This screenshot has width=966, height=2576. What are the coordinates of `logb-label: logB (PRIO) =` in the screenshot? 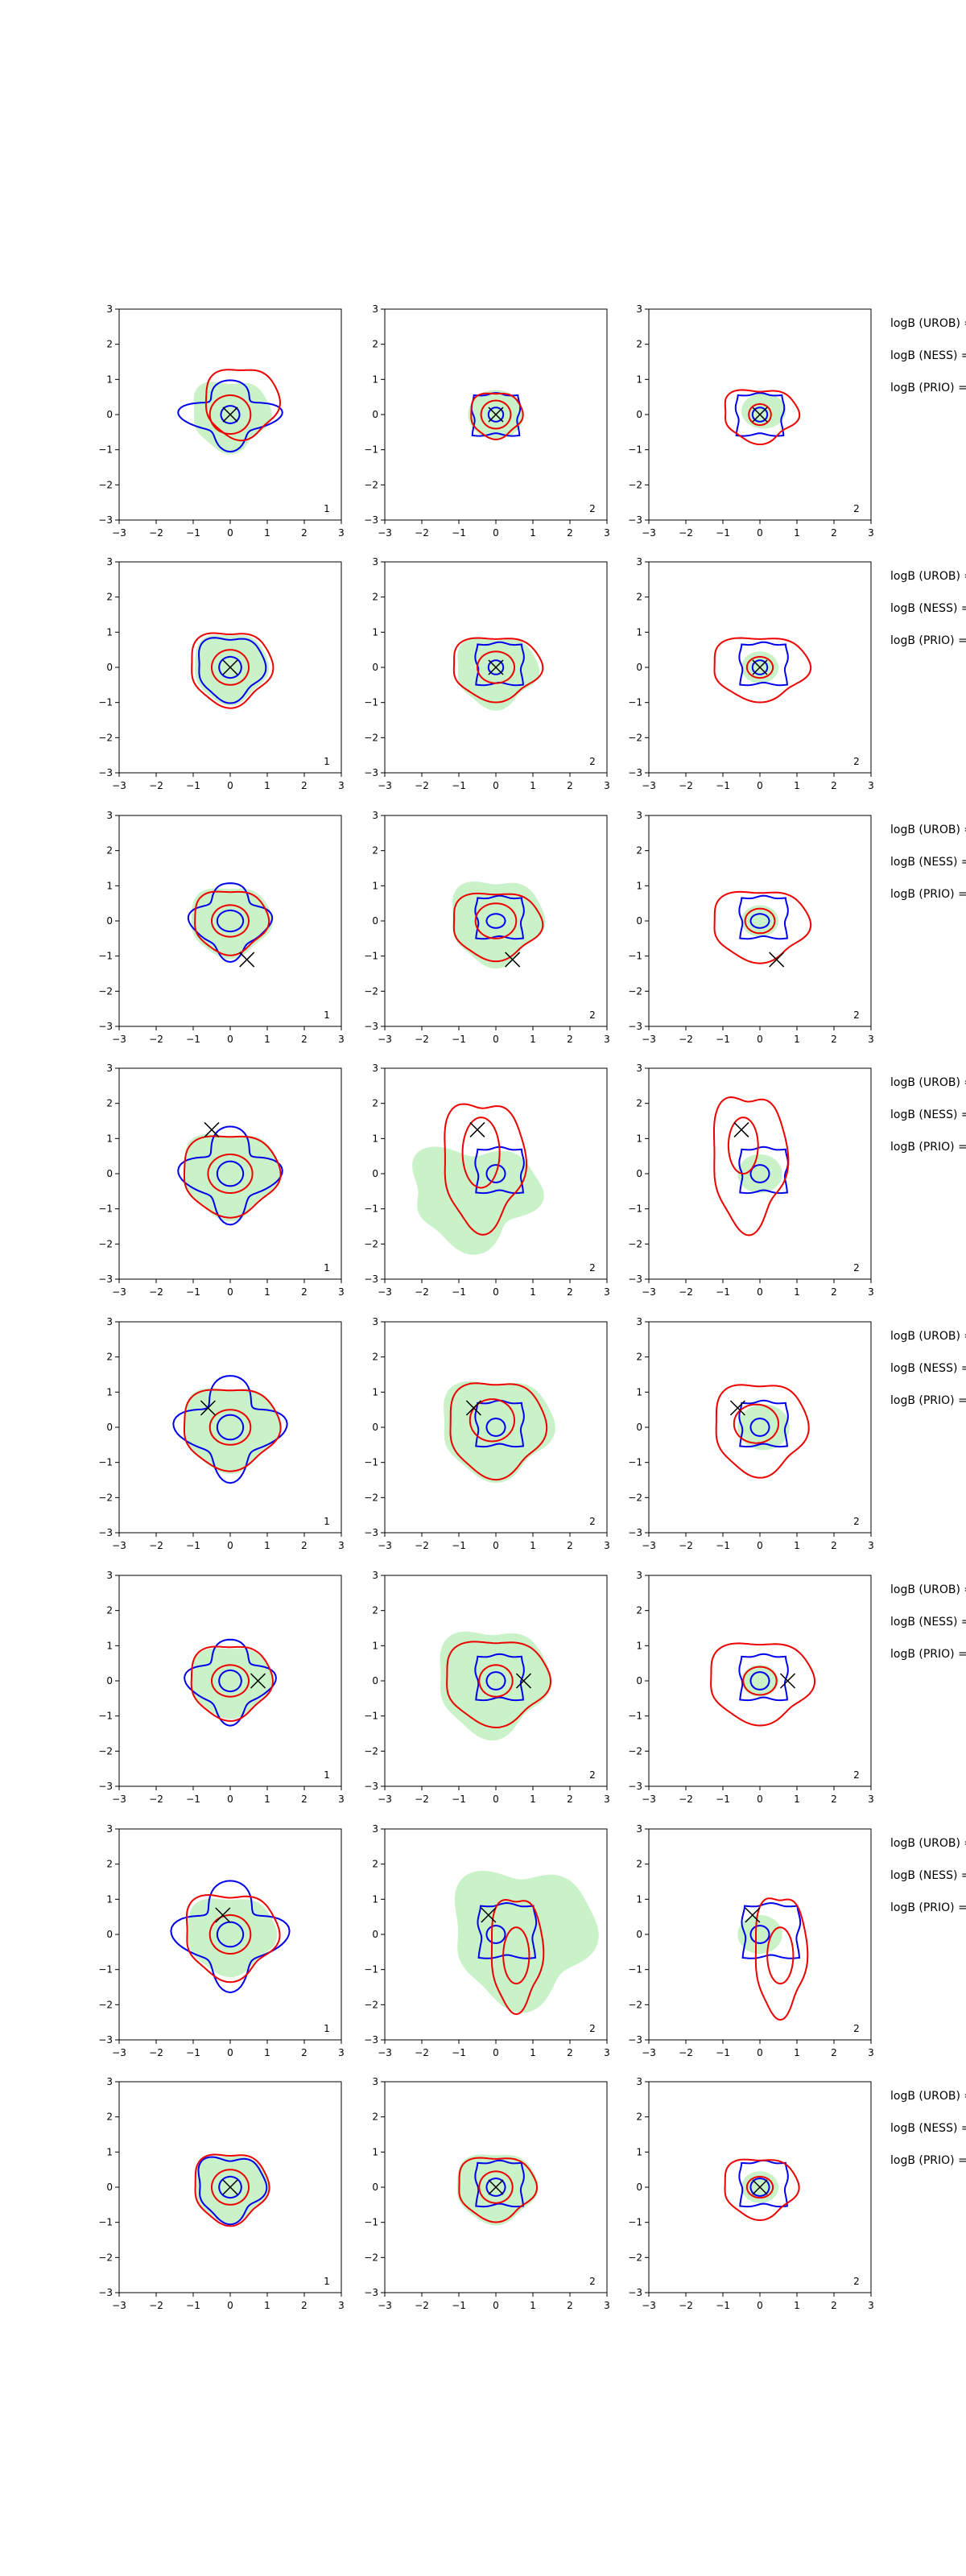 It's located at (928, 1400).